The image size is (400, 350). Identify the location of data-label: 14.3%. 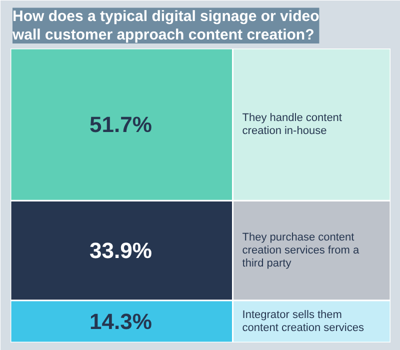
(121, 321).